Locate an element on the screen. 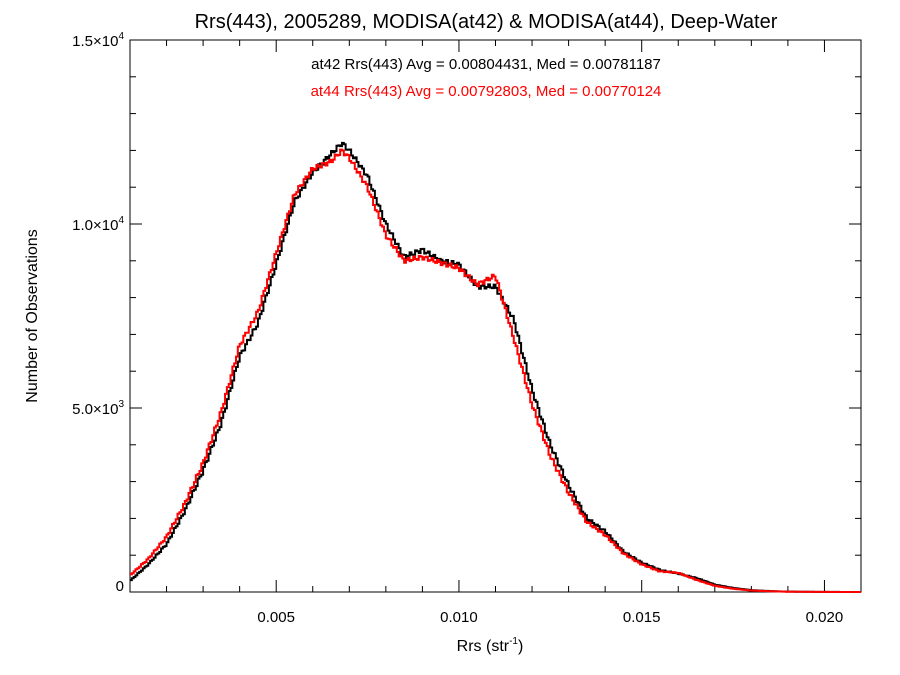  y-tick-label: 1.5×10⁴ is located at coordinates (98, 40).